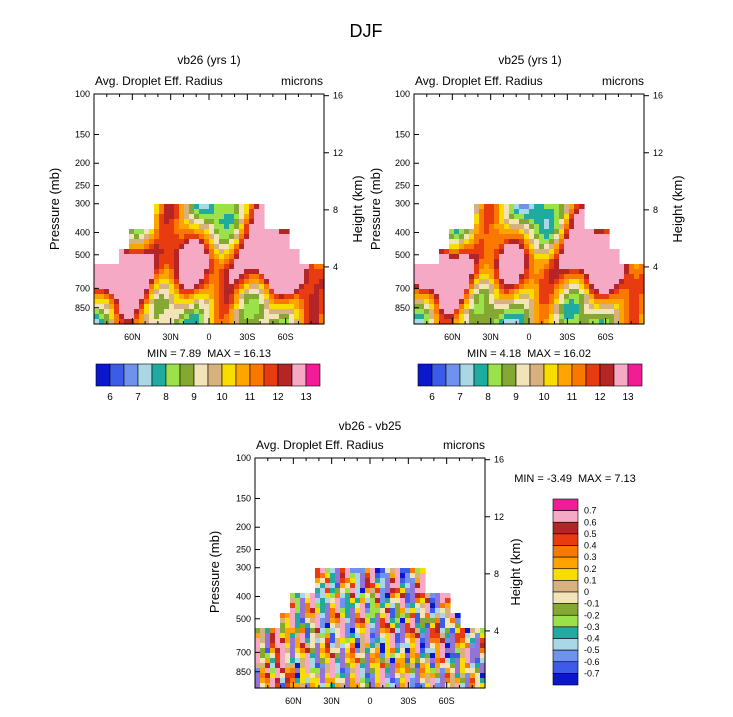 The image size is (733, 717). What do you see at coordinates (243, 499) in the screenshot?
I see `y-tick-label: 150` at bounding box center [243, 499].